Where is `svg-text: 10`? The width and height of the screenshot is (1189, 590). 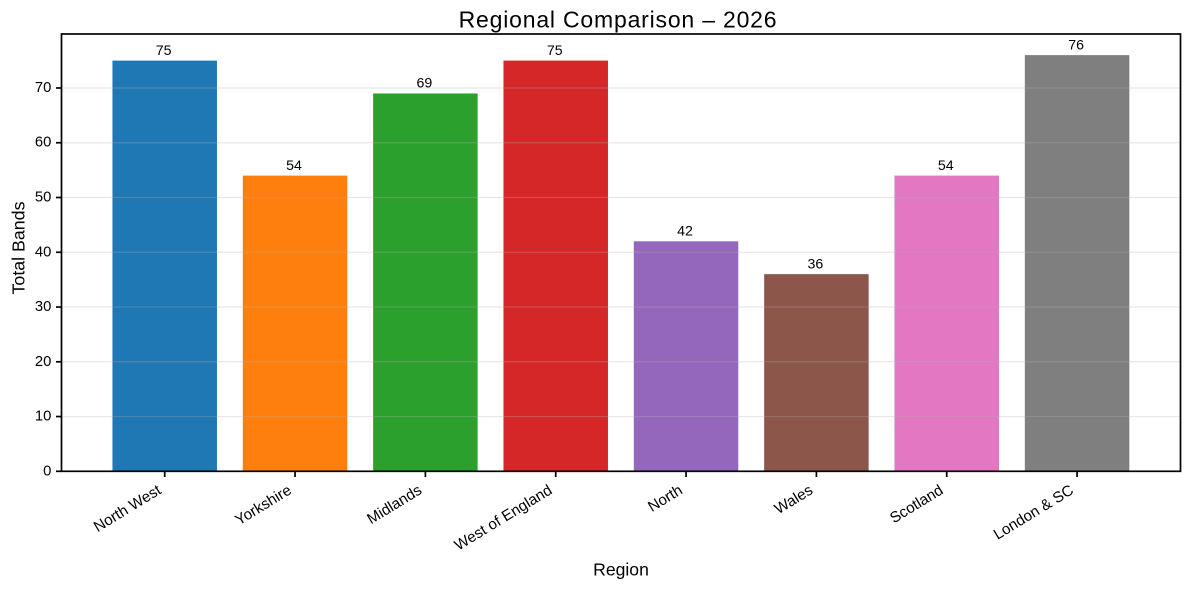 svg-text: 10 is located at coordinates (43, 417).